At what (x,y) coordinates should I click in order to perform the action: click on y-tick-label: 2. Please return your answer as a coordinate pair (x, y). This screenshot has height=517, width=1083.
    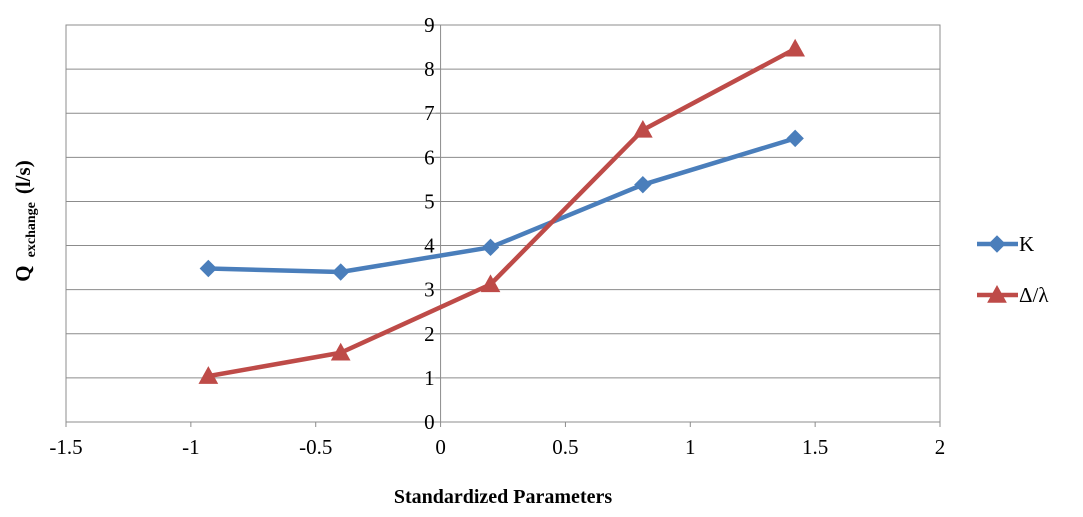
    Looking at the image, I should click on (429, 334).